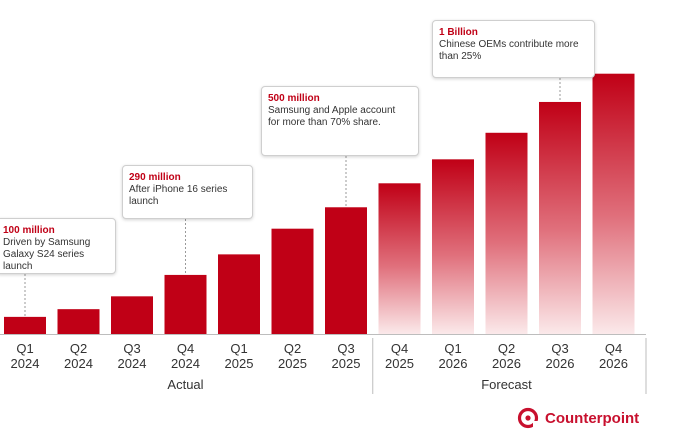 The image size is (686, 440). Describe the element at coordinates (185, 304) in the screenshot. I see `bar-q4-2024` at that location.